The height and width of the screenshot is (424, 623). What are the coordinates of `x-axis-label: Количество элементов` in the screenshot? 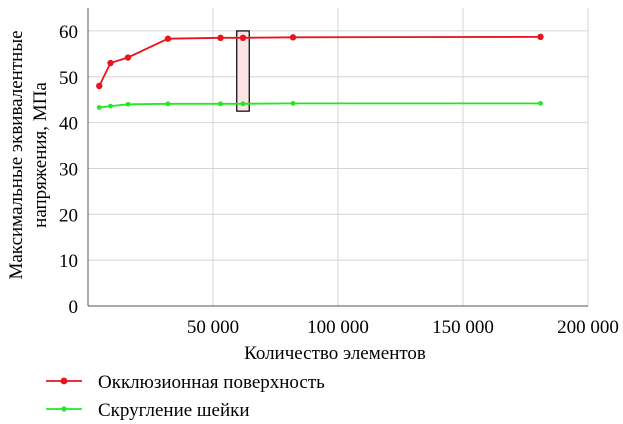 It's located at (335, 353).